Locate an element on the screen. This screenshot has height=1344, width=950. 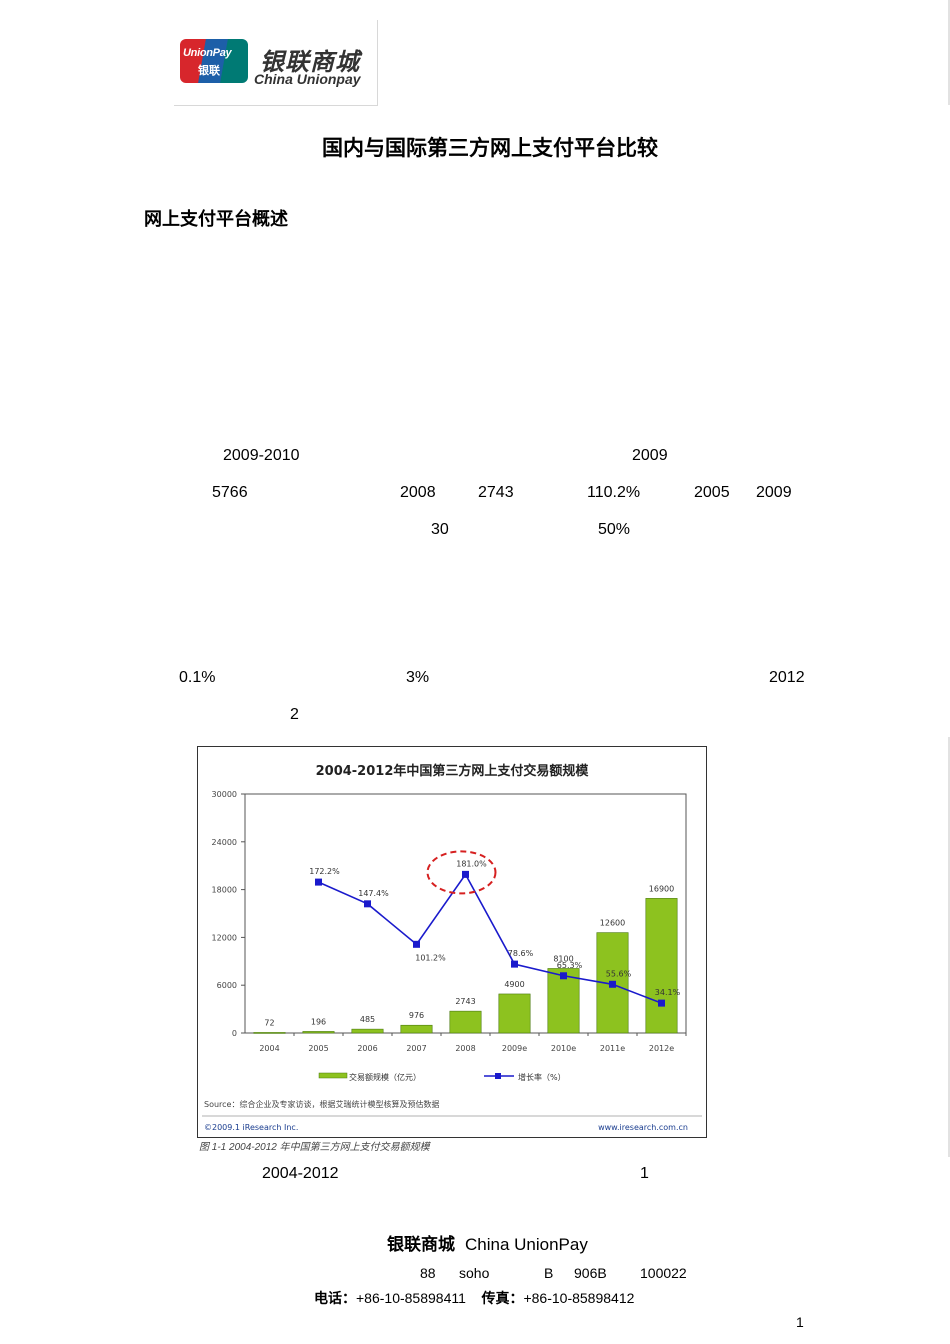
footer-address-part: 100022 is located at coordinates (663, 1273).